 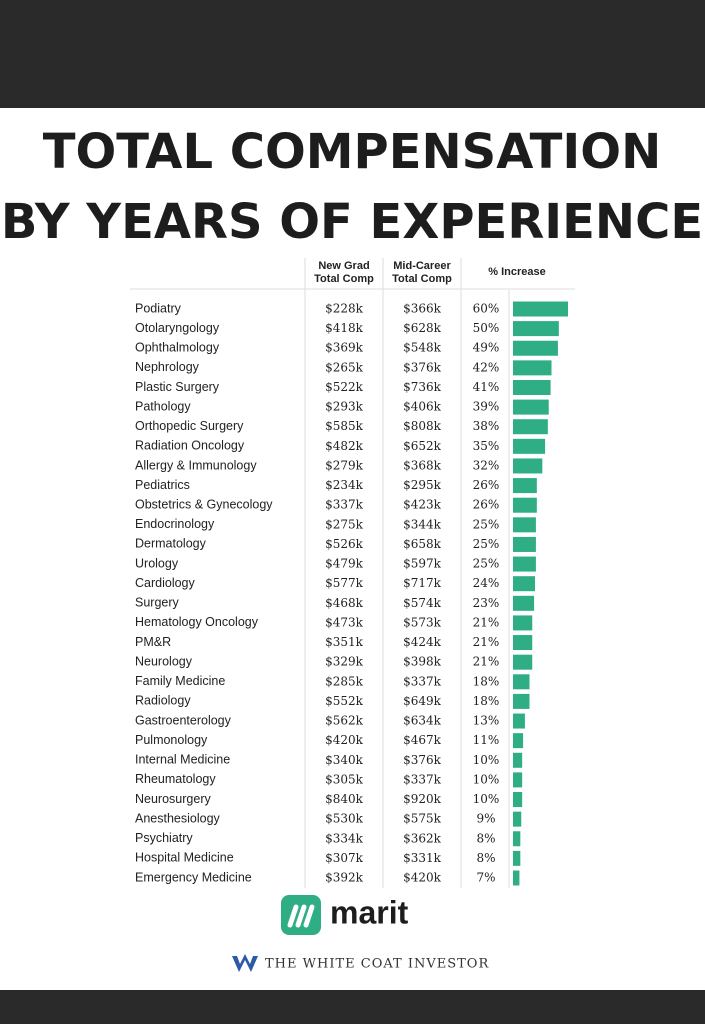 I want to click on increase-label: 42%, so click(x=486, y=367).